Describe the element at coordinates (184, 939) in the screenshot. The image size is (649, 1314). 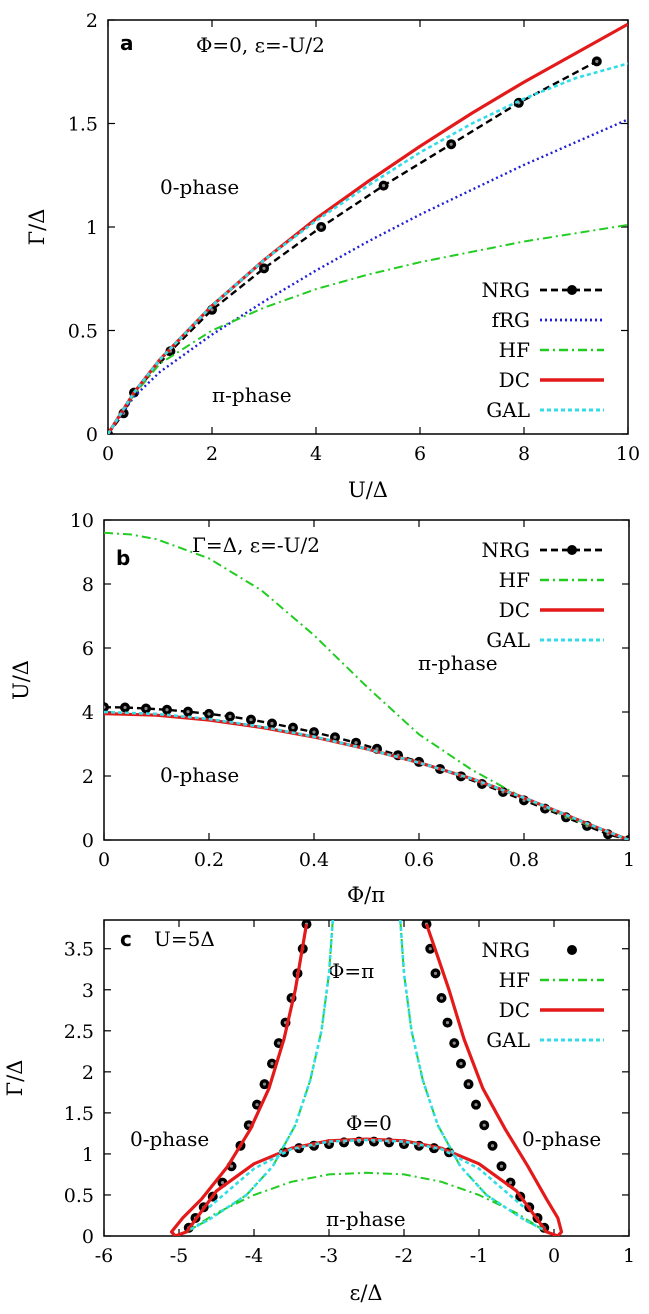
I see `panel-c-condition: U=5Δ` at that location.